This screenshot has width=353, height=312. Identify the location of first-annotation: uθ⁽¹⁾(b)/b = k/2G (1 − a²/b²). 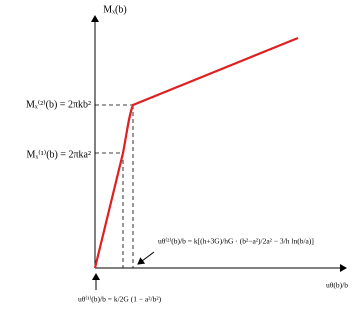
(120, 299).